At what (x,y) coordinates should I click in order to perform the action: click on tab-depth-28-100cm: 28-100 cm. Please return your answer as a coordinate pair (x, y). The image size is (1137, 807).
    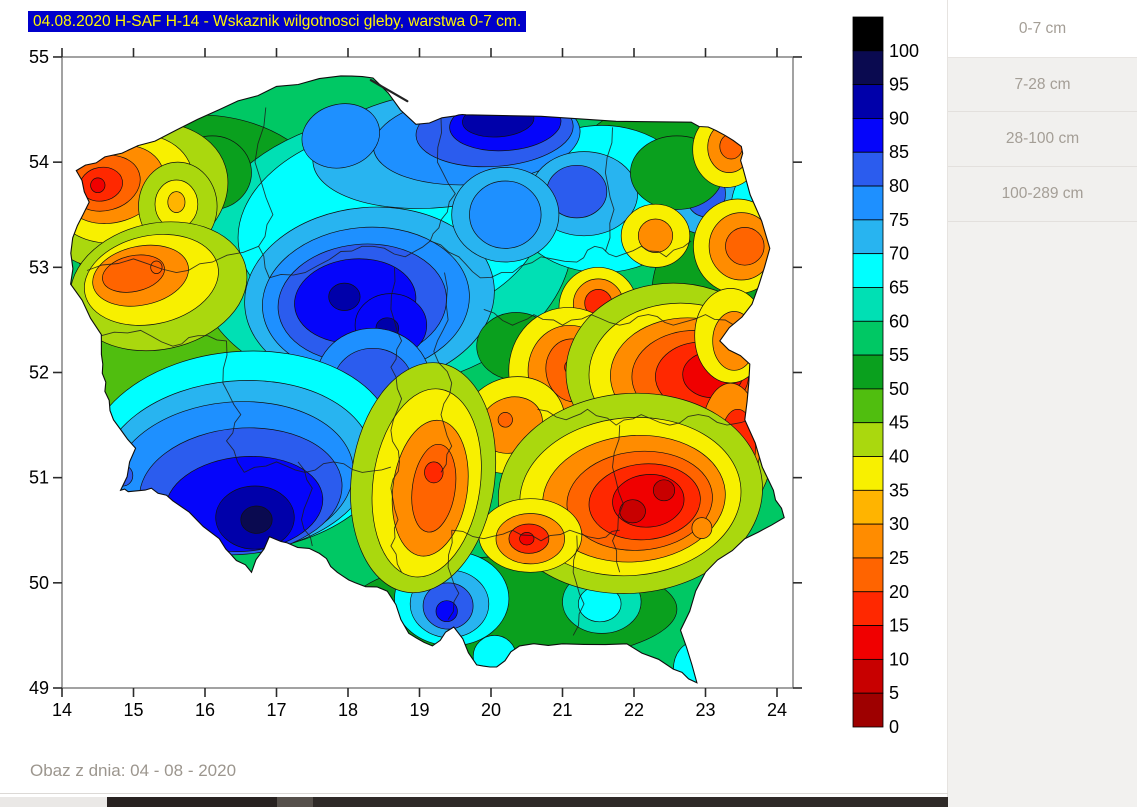
    Looking at the image, I should click on (1042, 139).